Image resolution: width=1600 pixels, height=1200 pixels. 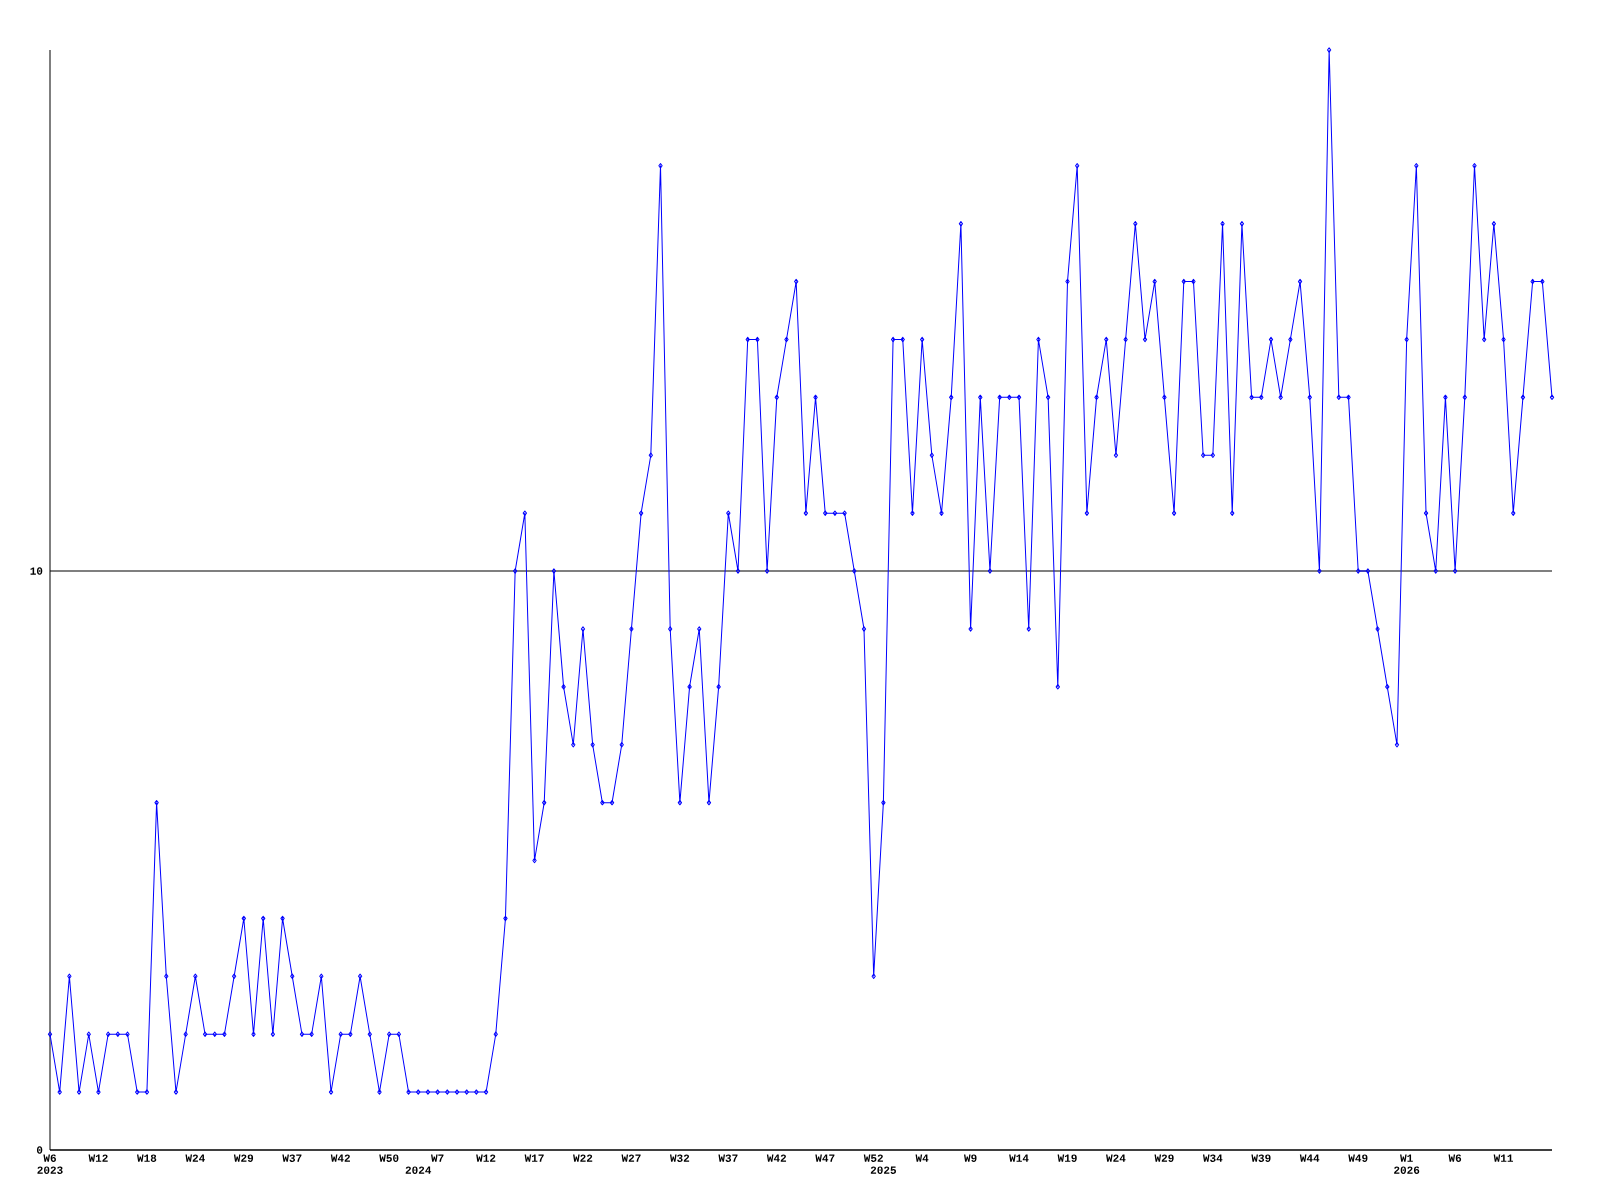 What do you see at coordinates (1455, 1158) in the screenshot?
I see `x-tick-label: W6` at bounding box center [1455, 1158].